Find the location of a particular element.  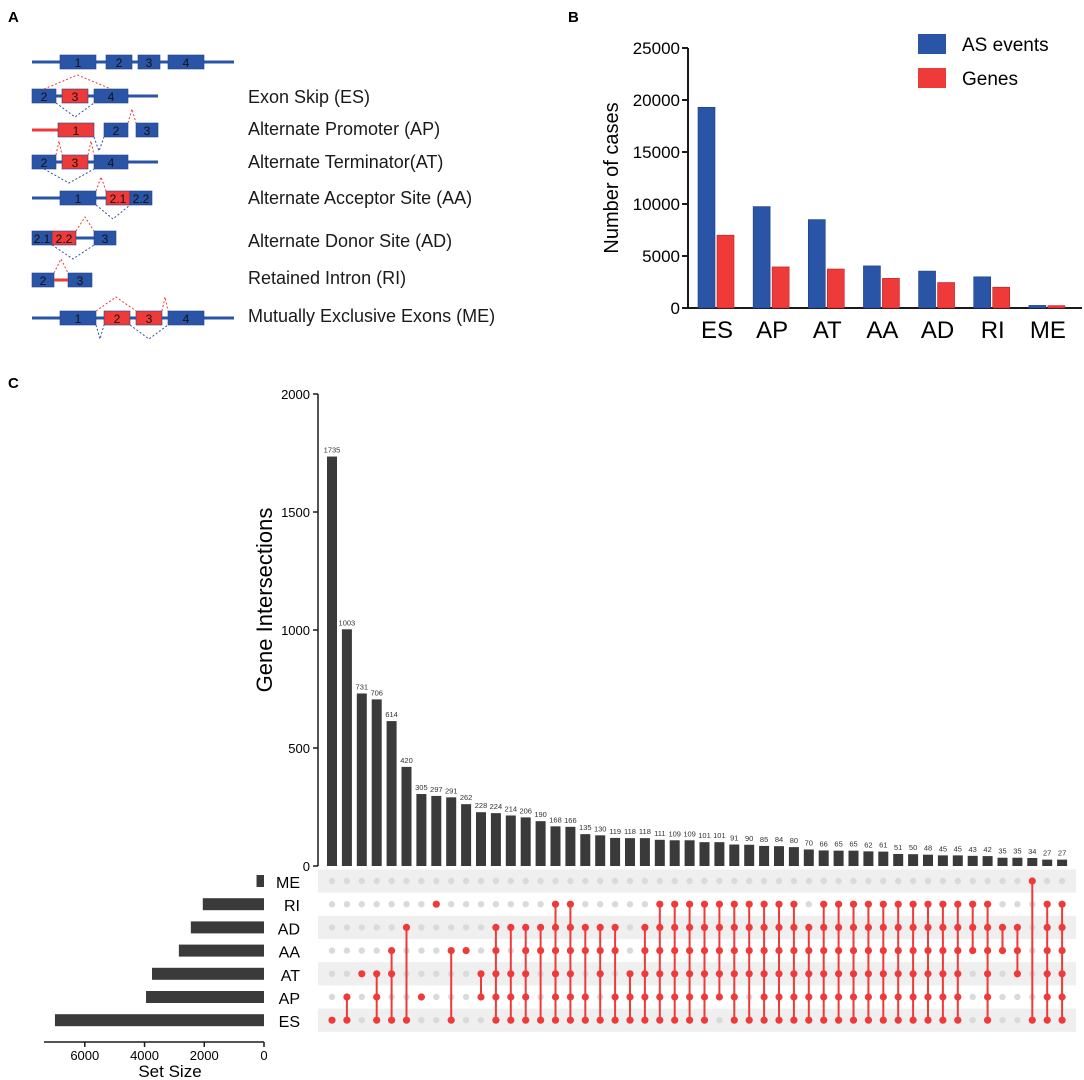

panel-label-b: B is located at coordinates (573, 17).